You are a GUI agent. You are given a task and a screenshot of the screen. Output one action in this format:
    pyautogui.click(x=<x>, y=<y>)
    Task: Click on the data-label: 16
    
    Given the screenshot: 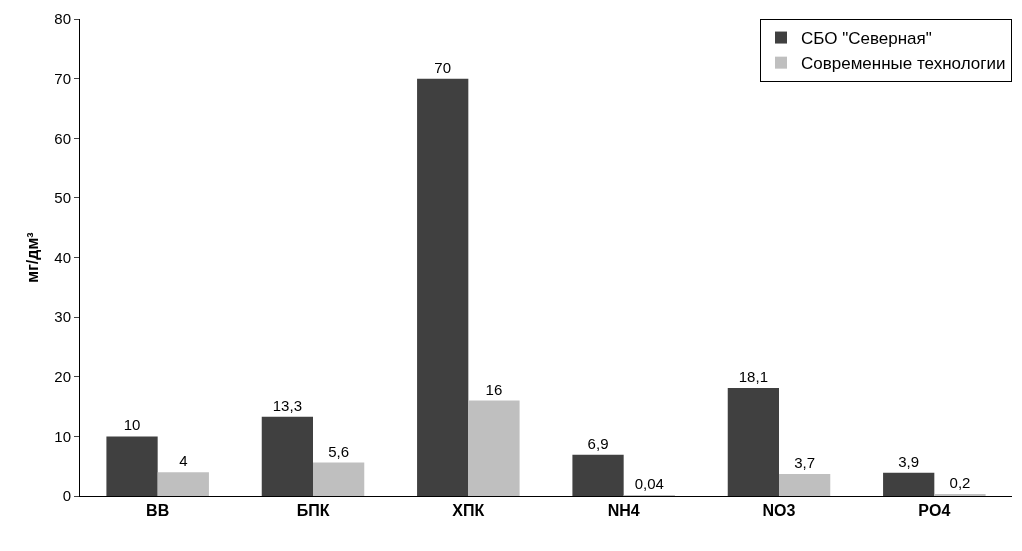 What is the action you would take?
    pyautogui.click(x=494, y=389)
    